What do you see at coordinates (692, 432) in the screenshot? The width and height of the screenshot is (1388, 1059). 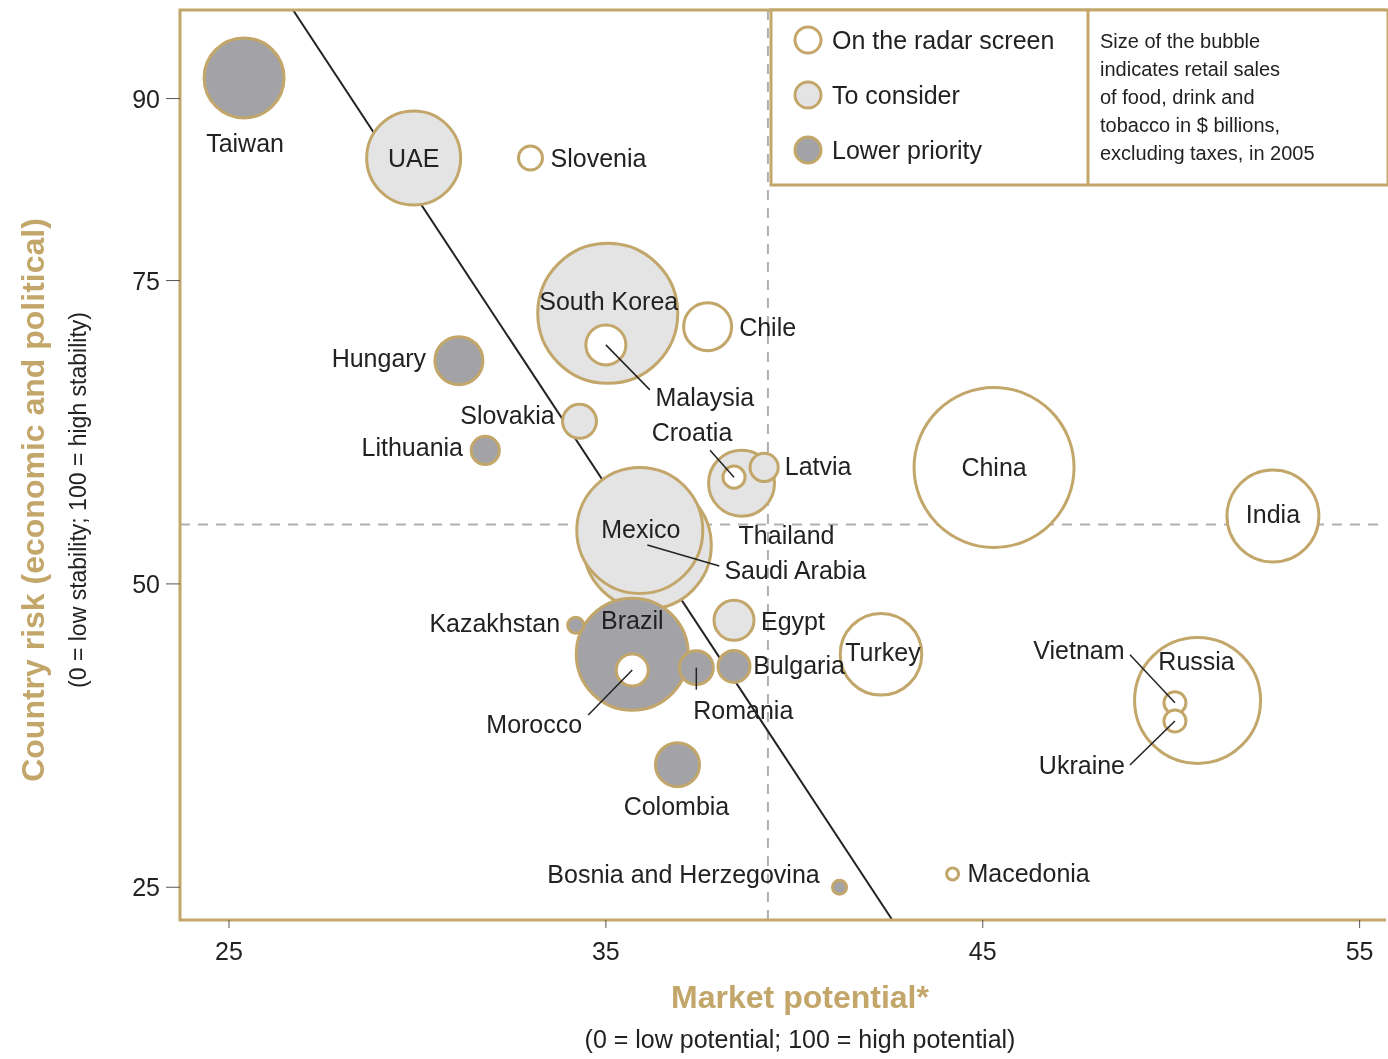 I see `annotation: Croatia` at bounding box center [692, 432].